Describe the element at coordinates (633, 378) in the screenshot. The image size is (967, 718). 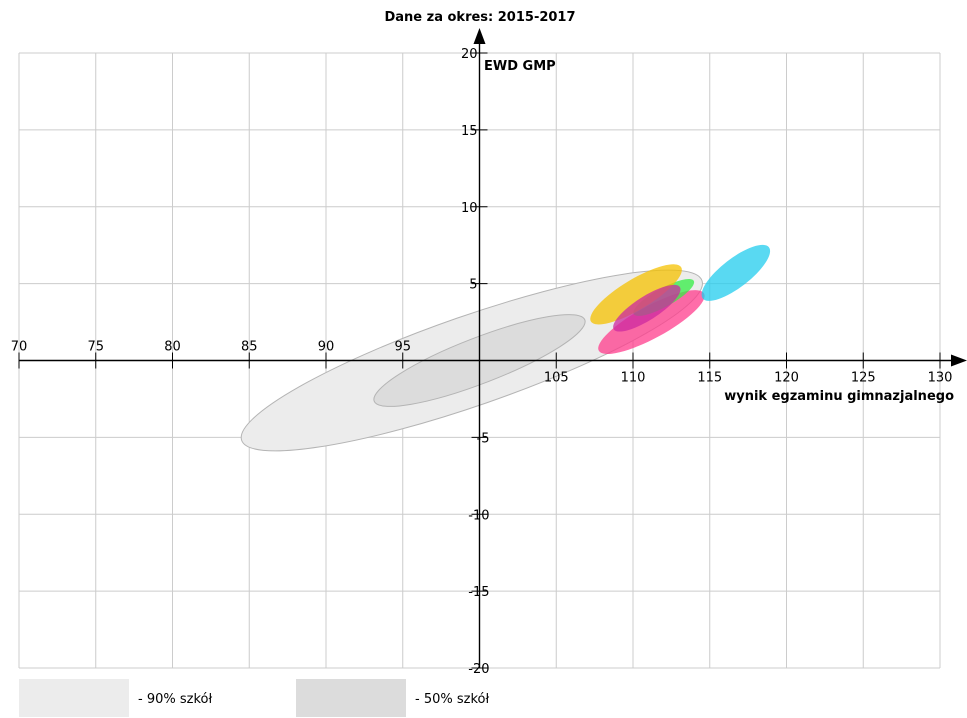
I see `x-tick-label: 110` at that location.